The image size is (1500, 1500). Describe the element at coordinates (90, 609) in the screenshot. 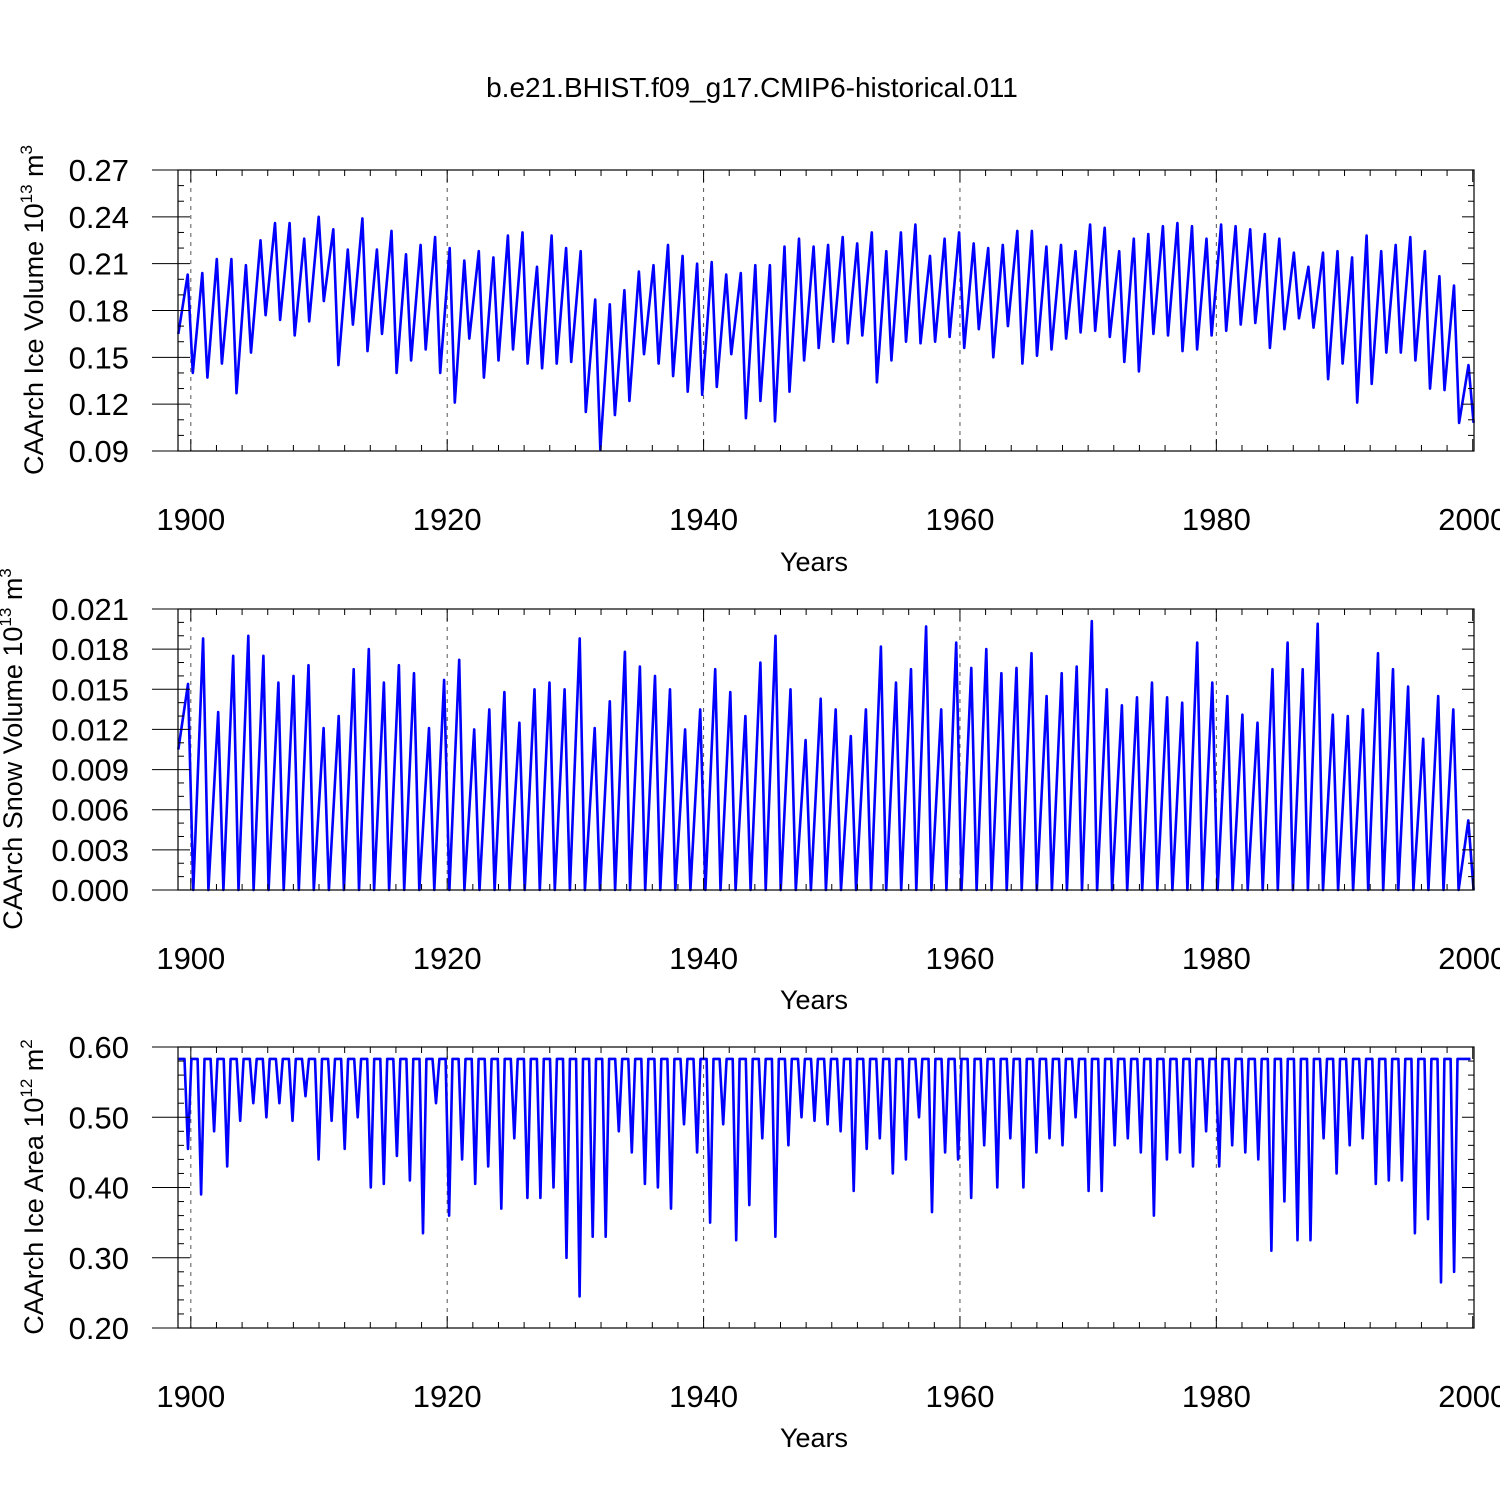

I see `y-tick-label: 0.021` at that location.